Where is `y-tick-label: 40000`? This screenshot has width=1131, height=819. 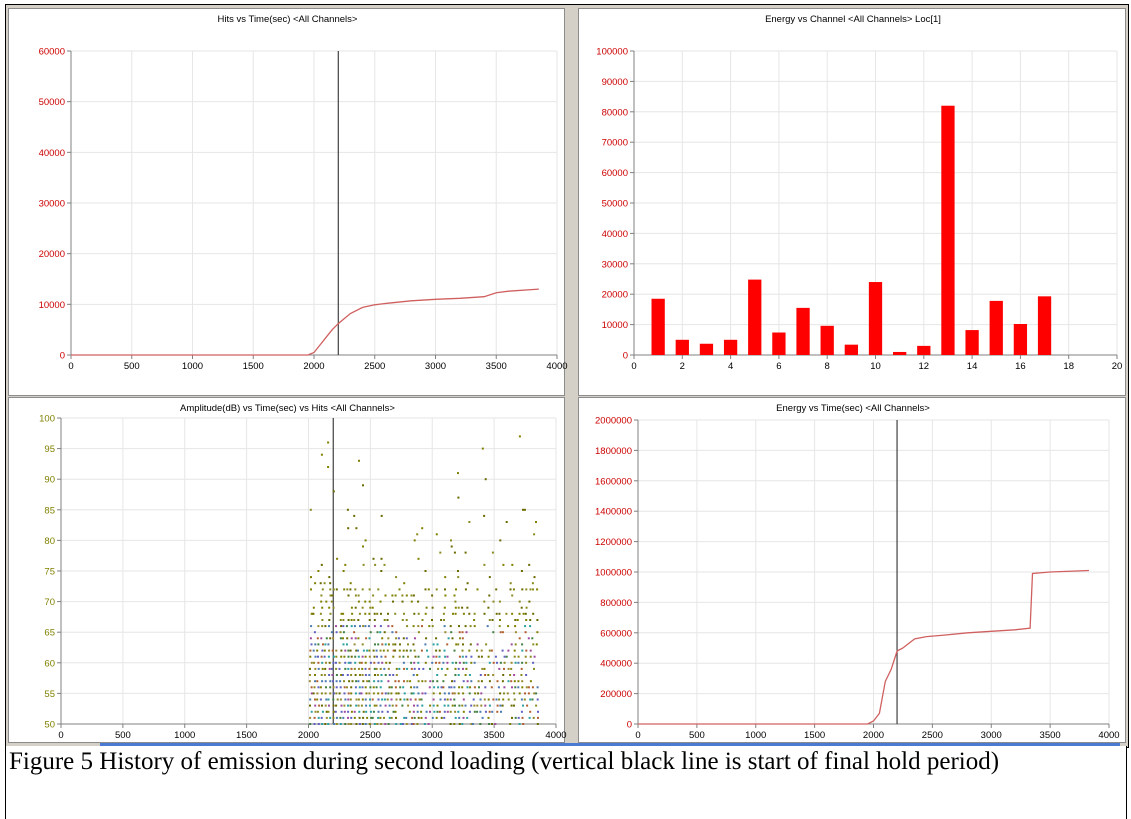 y-tick-label: 40000 is located at coordinates (615, 234).